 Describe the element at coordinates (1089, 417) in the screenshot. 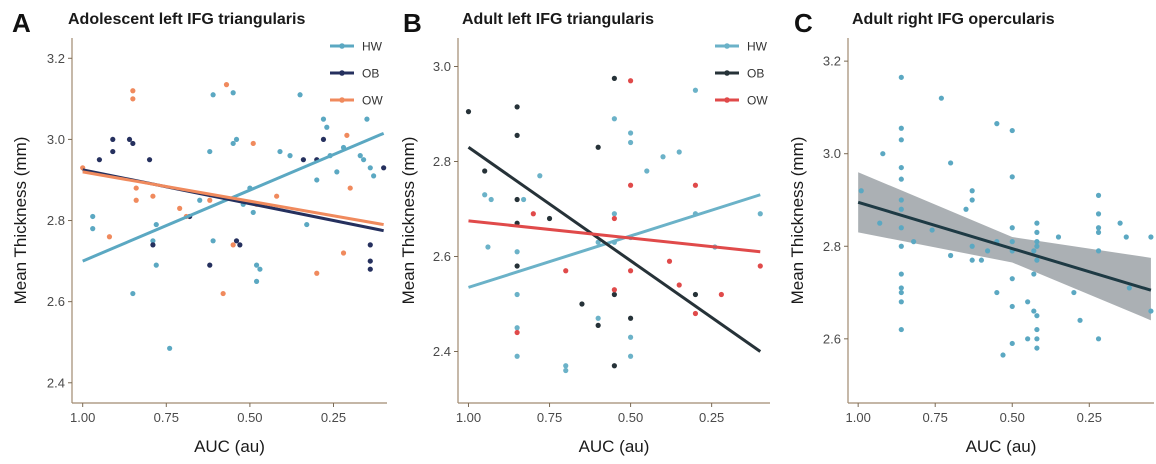

I see `x-tick-label: 0.25` at that location.